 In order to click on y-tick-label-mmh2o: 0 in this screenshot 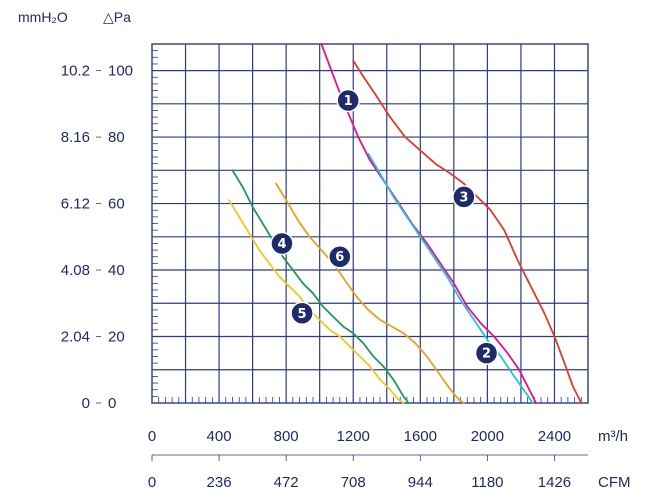, I will do `click(86, 403)`.